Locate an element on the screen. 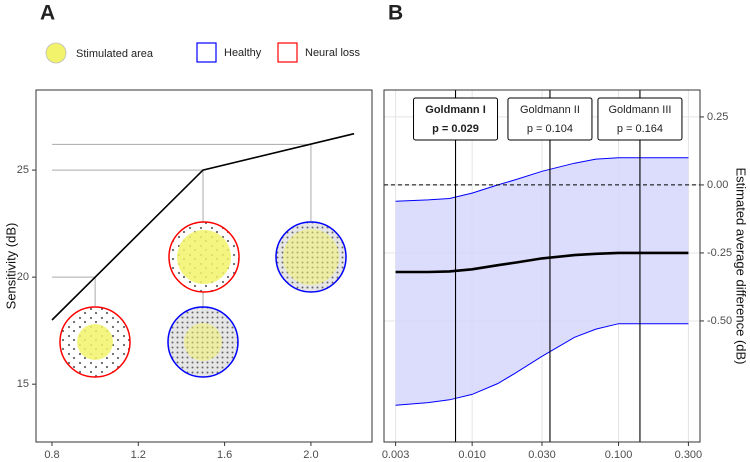 This screenshot has width=750, height=462. annotation-title: Goldmann III is located at coordinates (639, 110).